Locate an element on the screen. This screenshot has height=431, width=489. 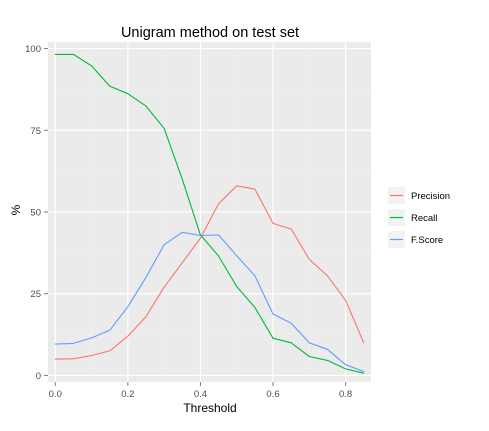
legend: Precision Recall F.Score is located at coordinates (419, 217).